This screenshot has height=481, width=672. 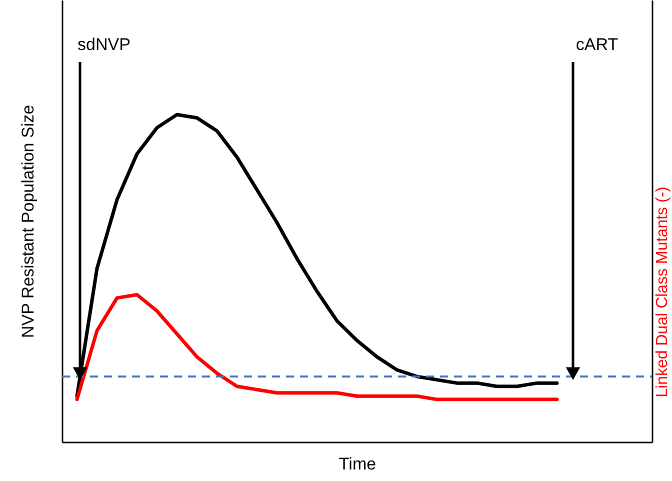 What do you see at coordinates (28, 221) in the screenshot?
I see `y-axis-title: NVP Resistant Population Size` at bounding box center [28, 221].